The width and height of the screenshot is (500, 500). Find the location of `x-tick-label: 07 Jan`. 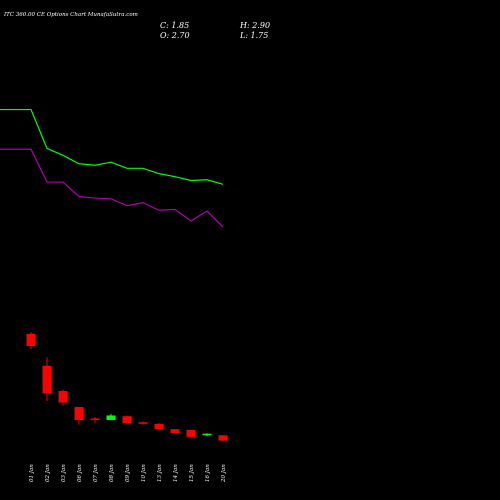

x-tick-label: 07 Jan is located at coordinates (96, 473).